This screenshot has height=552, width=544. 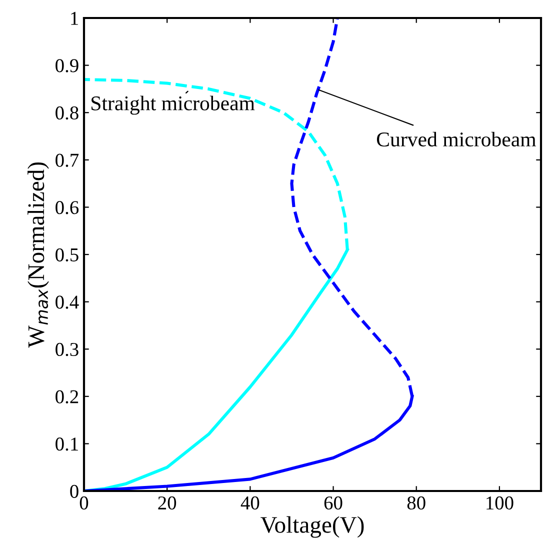 I want to click on x-tick-label: 100, so click(x=500, y=503).